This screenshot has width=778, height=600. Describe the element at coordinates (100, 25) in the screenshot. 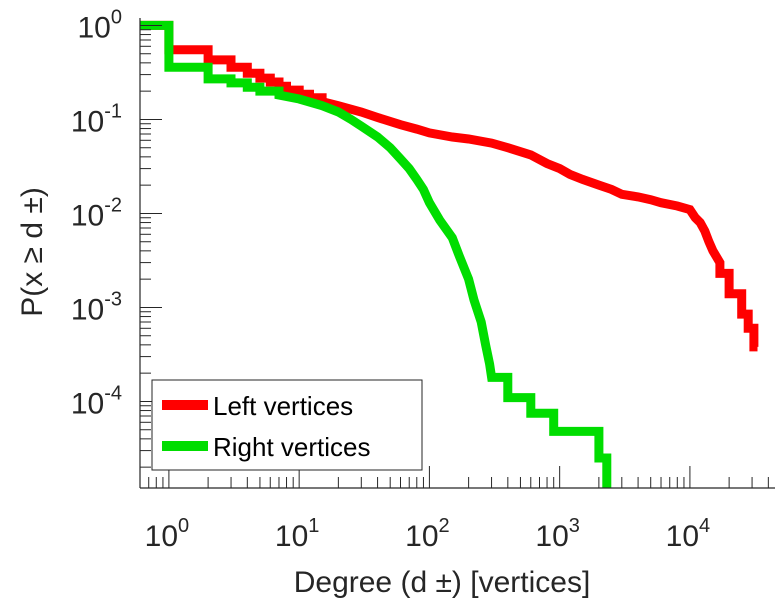

I see `y-tick-label: 10⁰` at that location.